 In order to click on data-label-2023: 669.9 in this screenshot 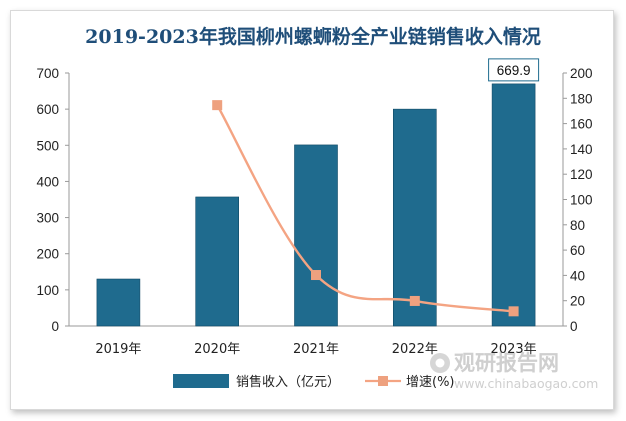, I will do `click(514, 70)`.